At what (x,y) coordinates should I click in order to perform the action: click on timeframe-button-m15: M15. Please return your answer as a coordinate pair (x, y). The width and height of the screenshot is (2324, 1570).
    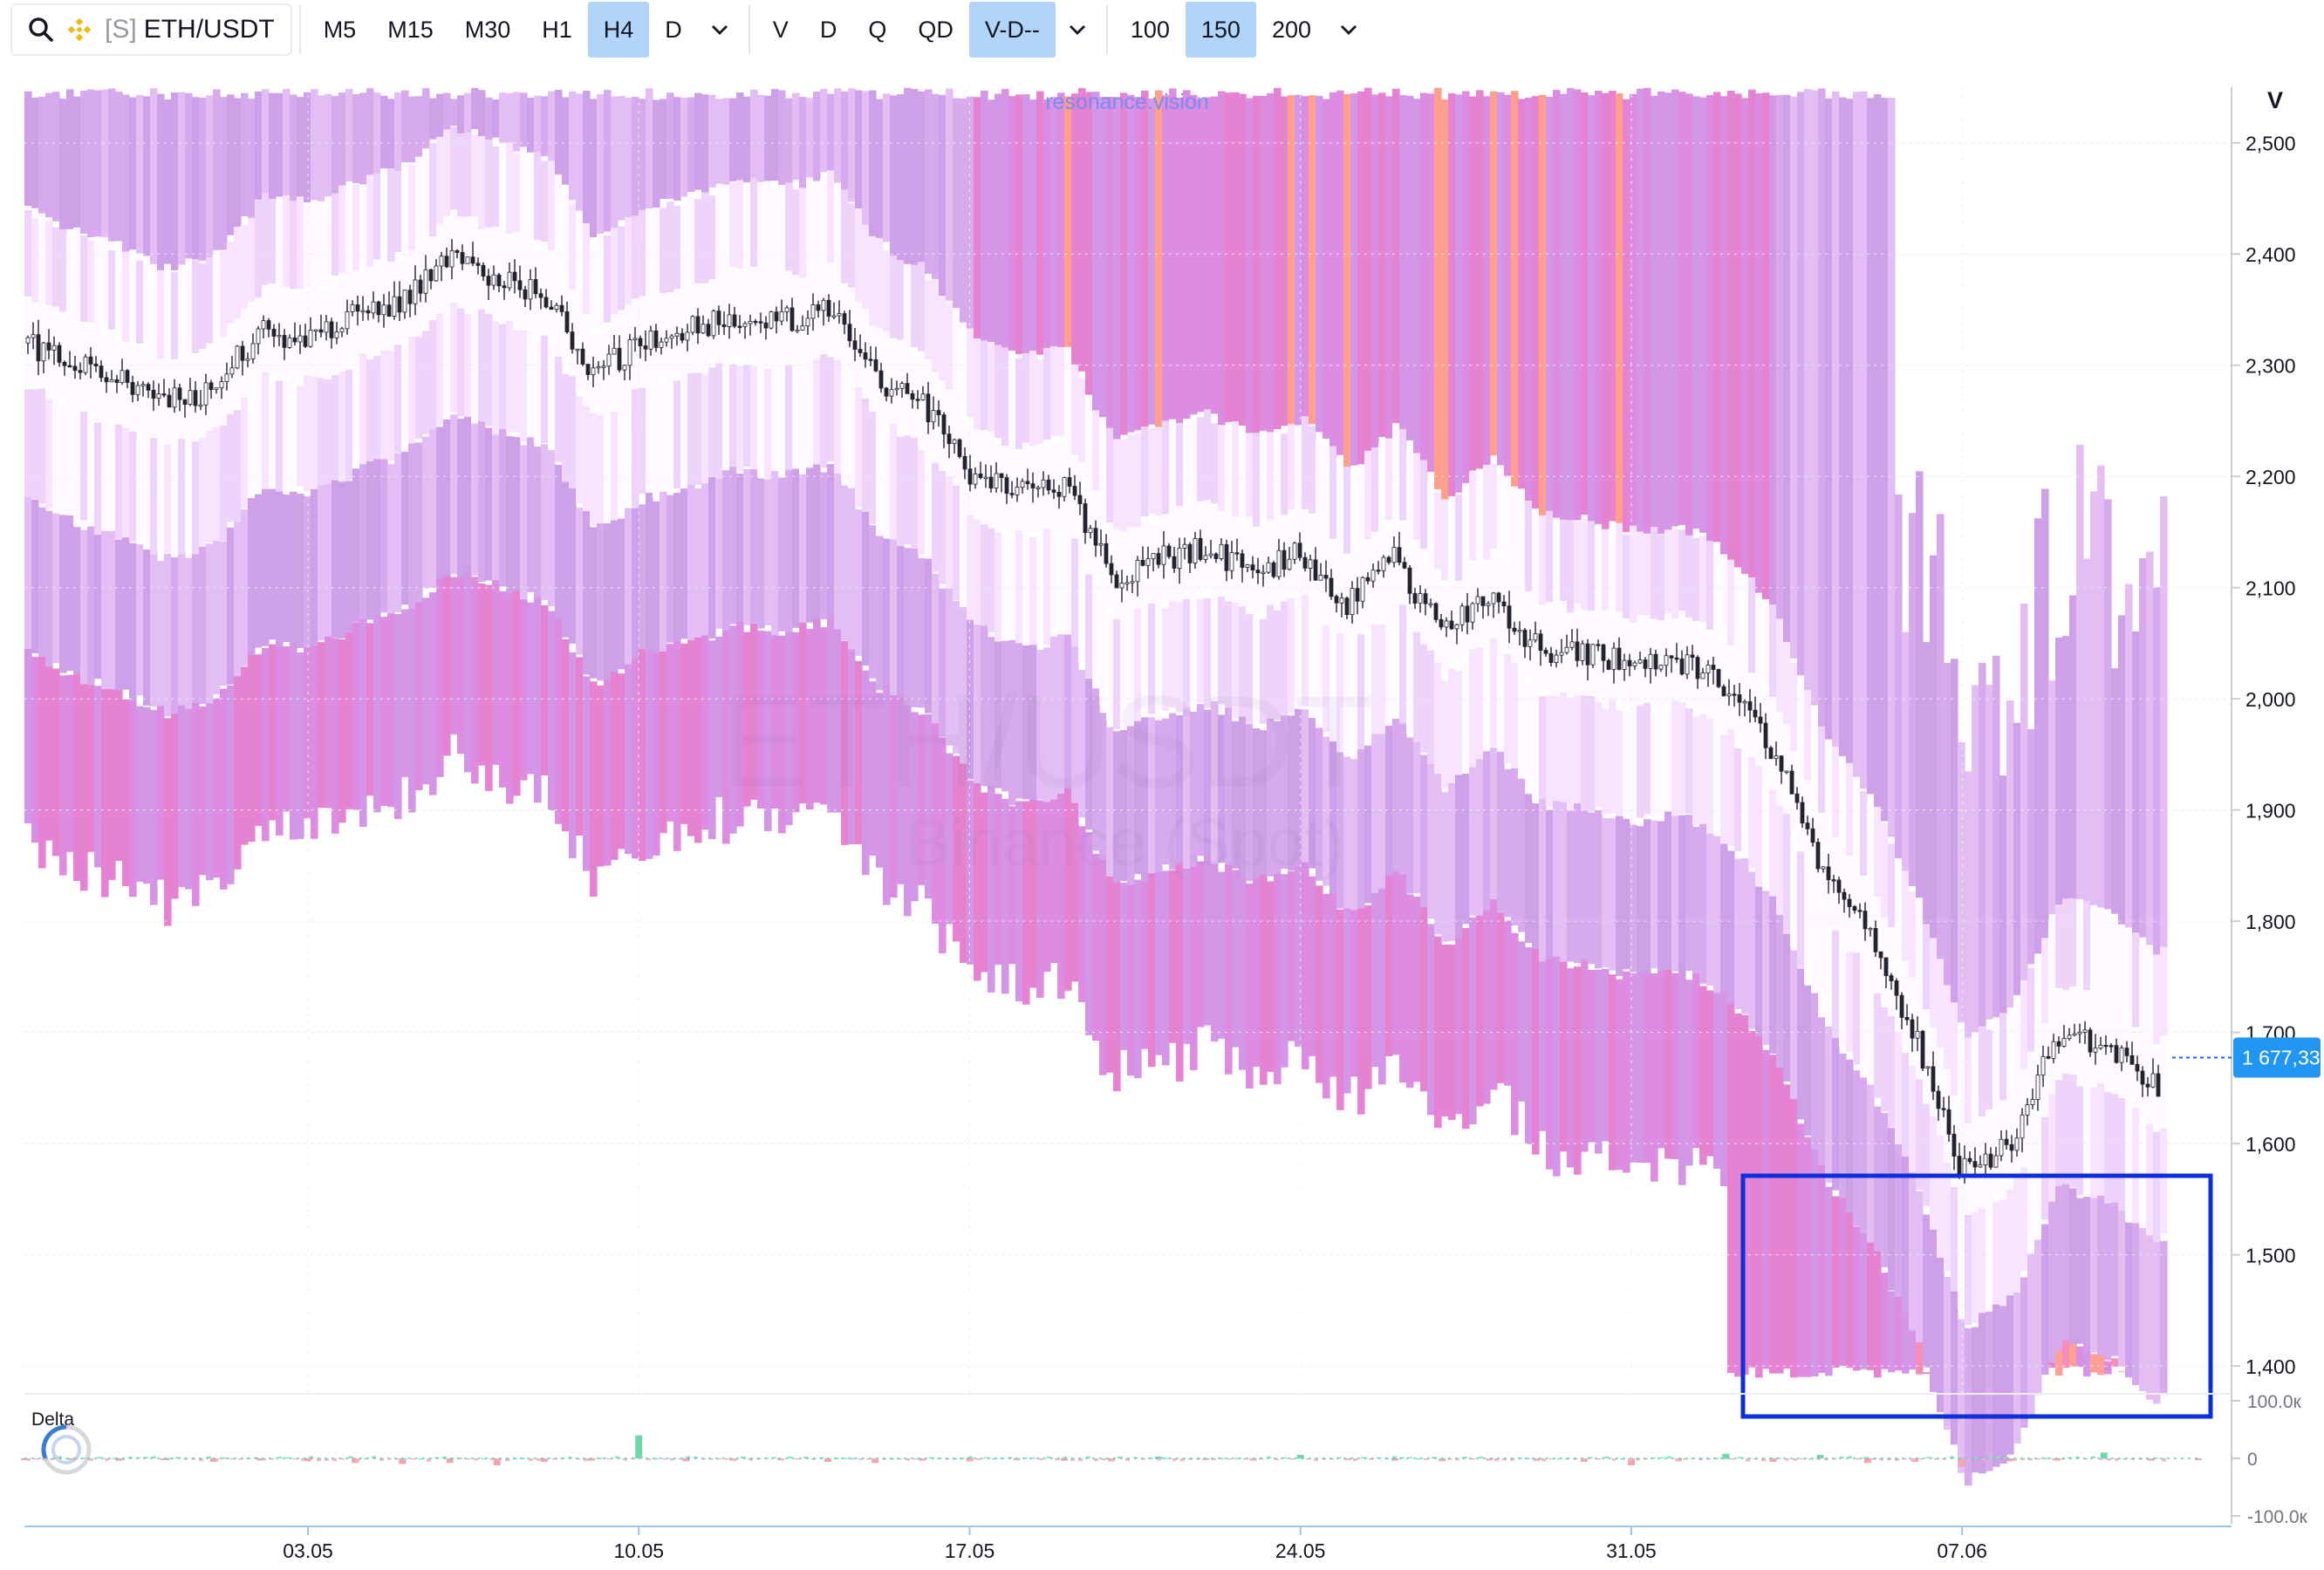
    Looking at the image, I should click on (411, 29).